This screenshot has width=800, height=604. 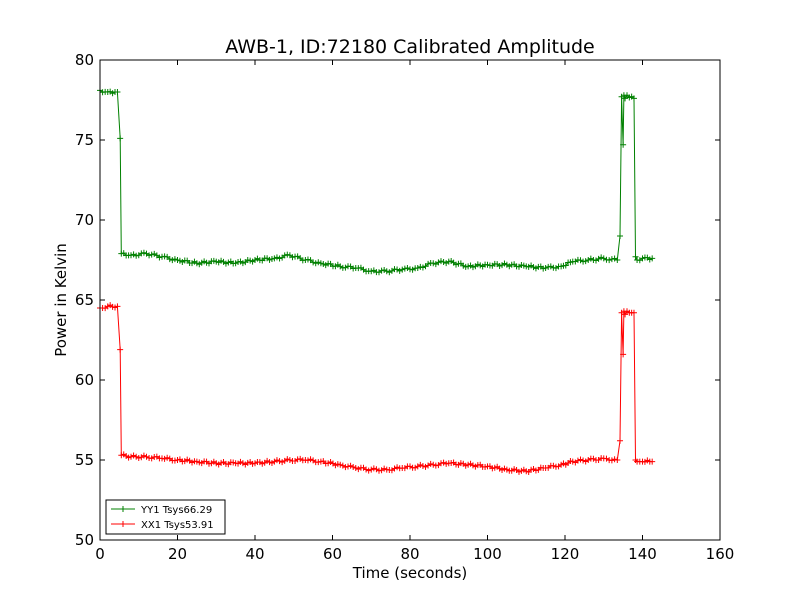 What do you see at coordinates (61, 300) in the screenshot?
I see `y-axis-label: Power in Kelvin` at bounding box center [61, 300].